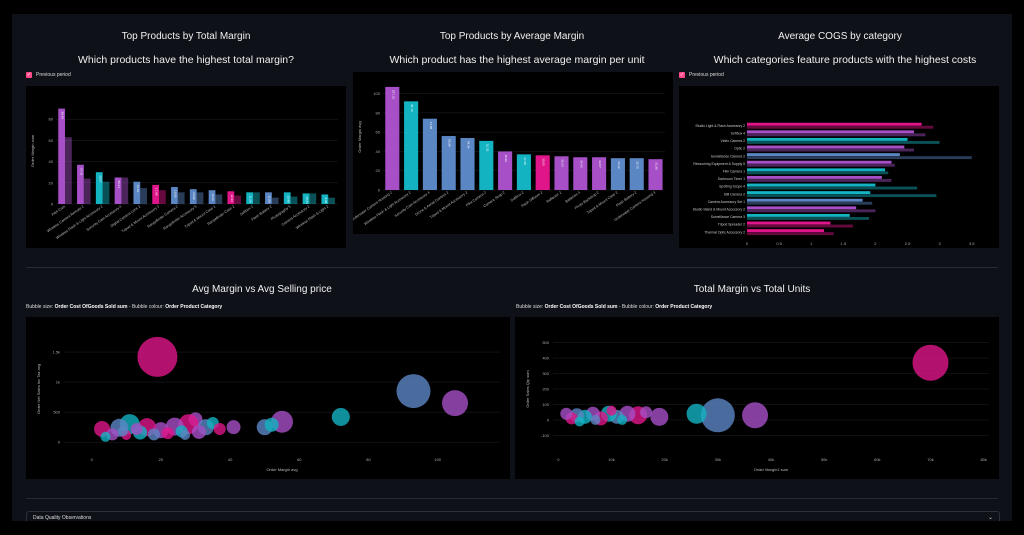 This screenshot has height=535, width=1024. I want to click on bar-data-label: 37.28, so click(525, 161).